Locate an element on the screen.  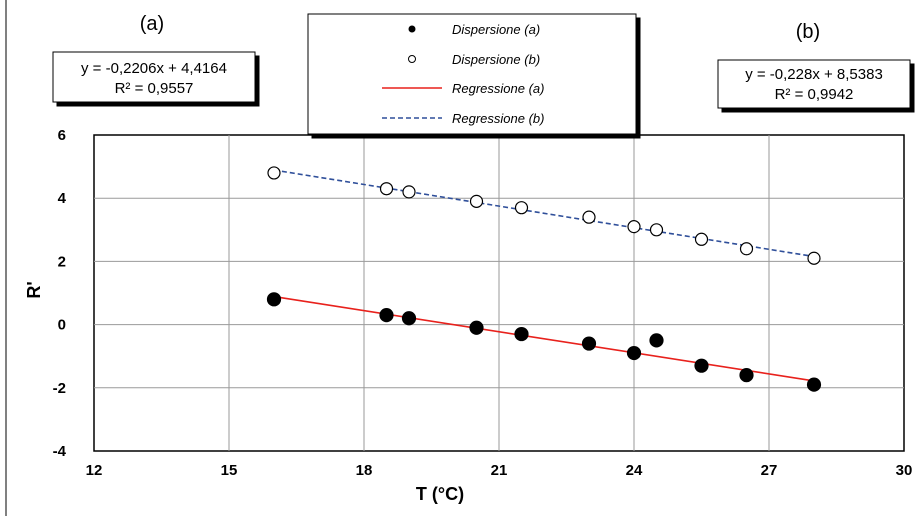
panel-label-a: (a) is located at coordinates (152, 24).